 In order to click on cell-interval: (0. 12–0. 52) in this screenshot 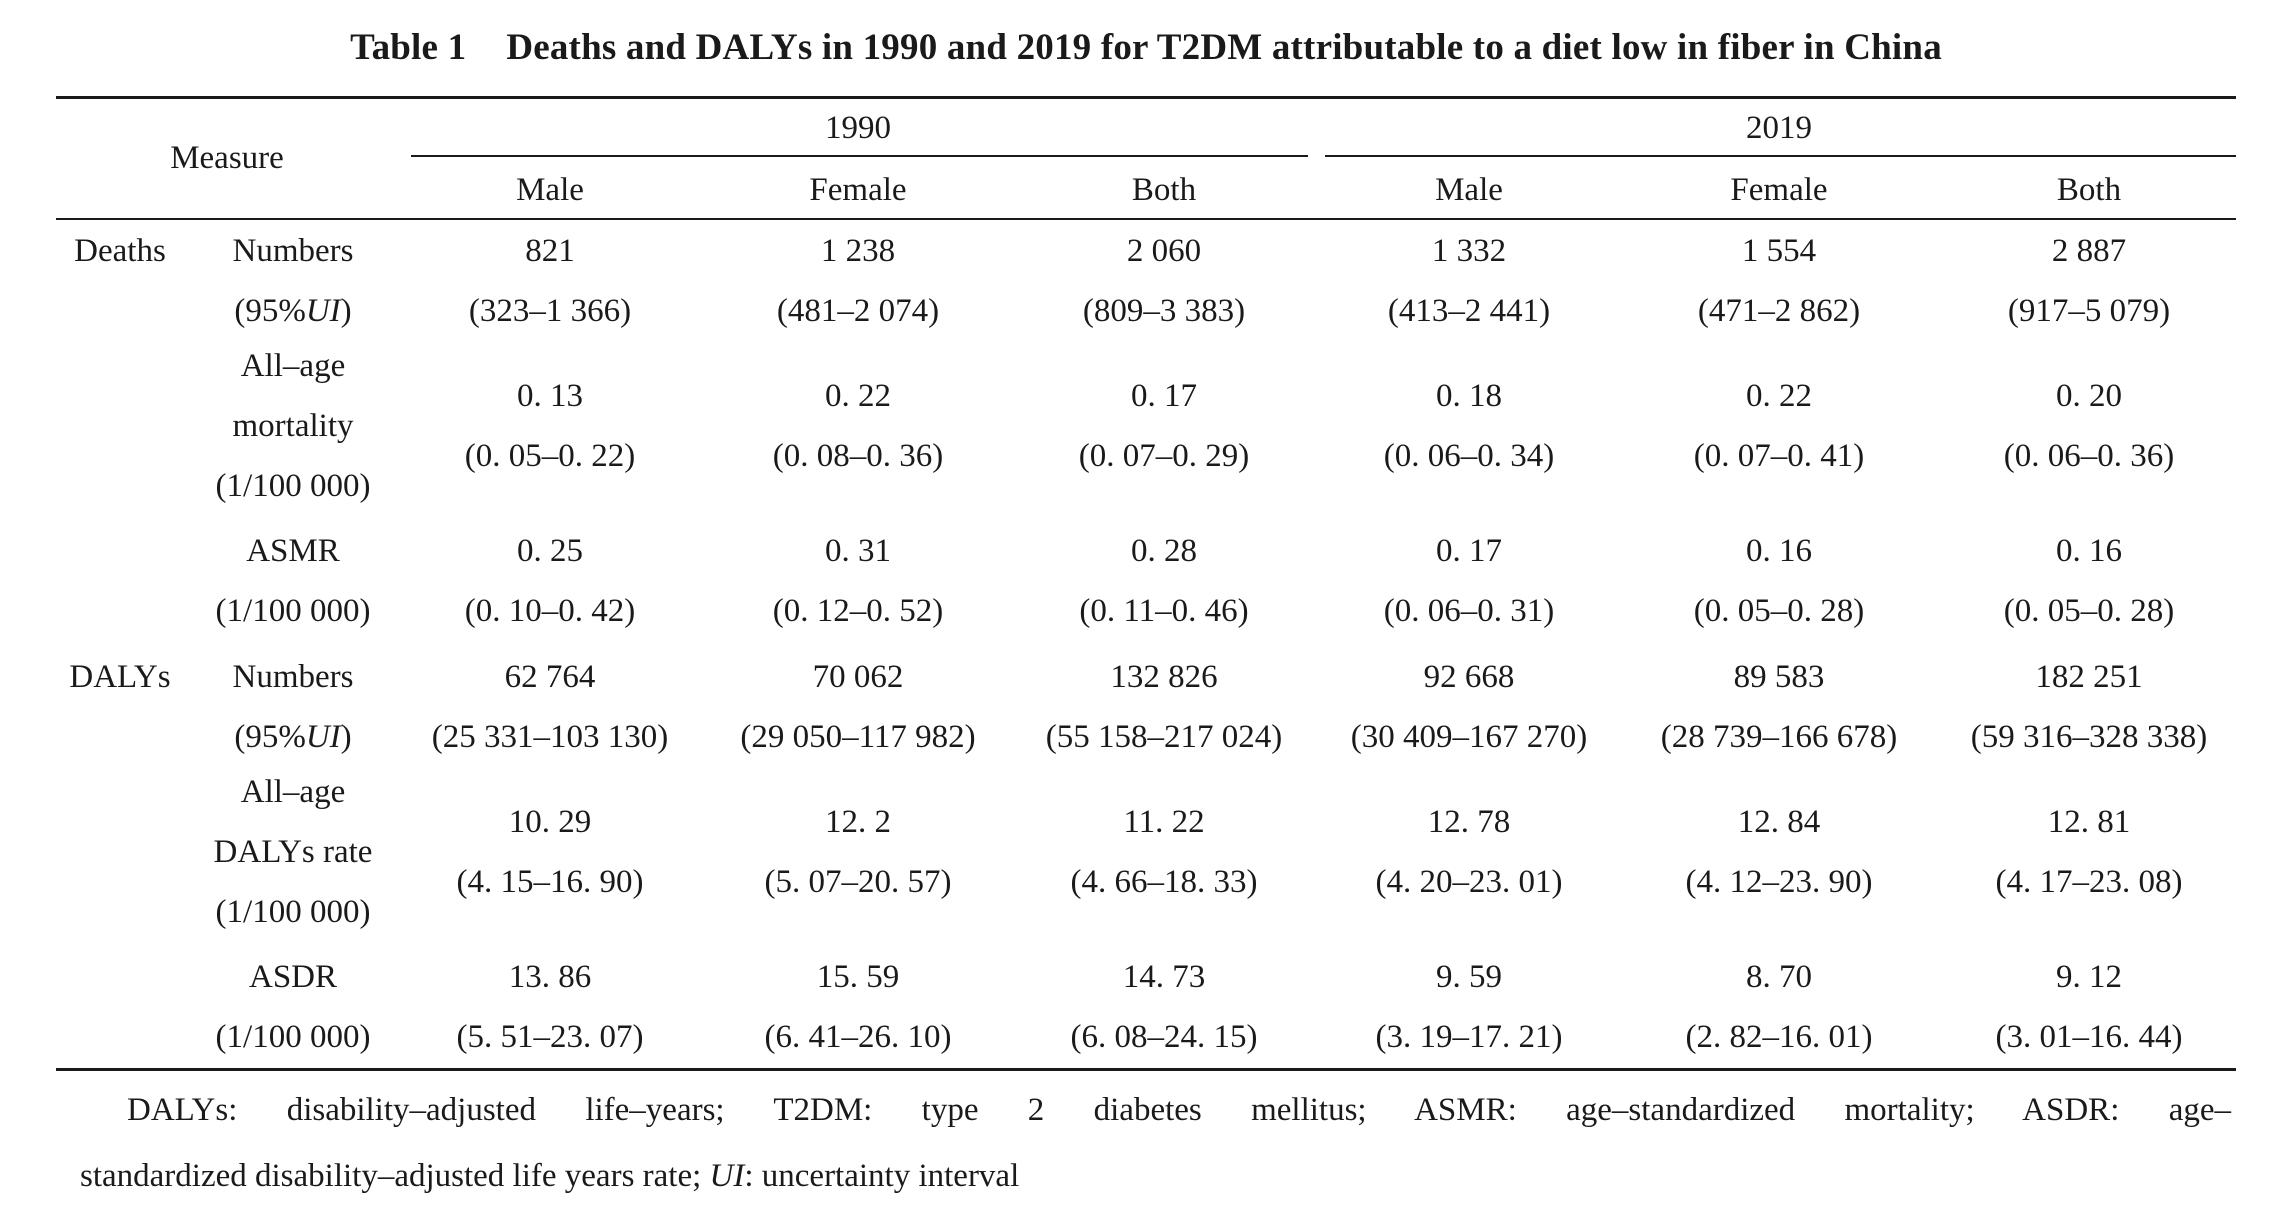, I will do `click(858, 611)`.